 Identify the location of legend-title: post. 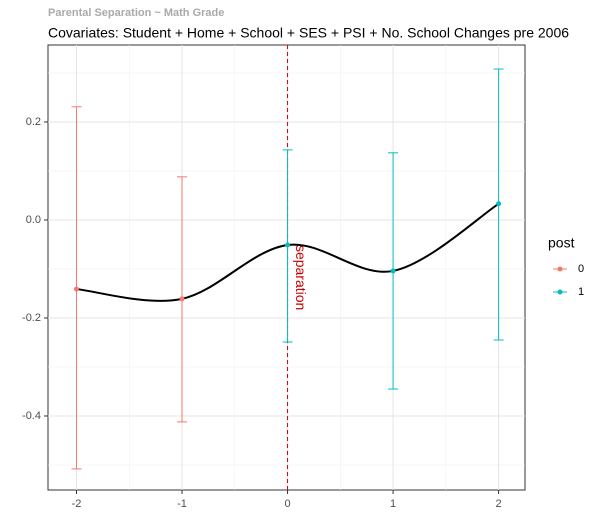
(561, 243).